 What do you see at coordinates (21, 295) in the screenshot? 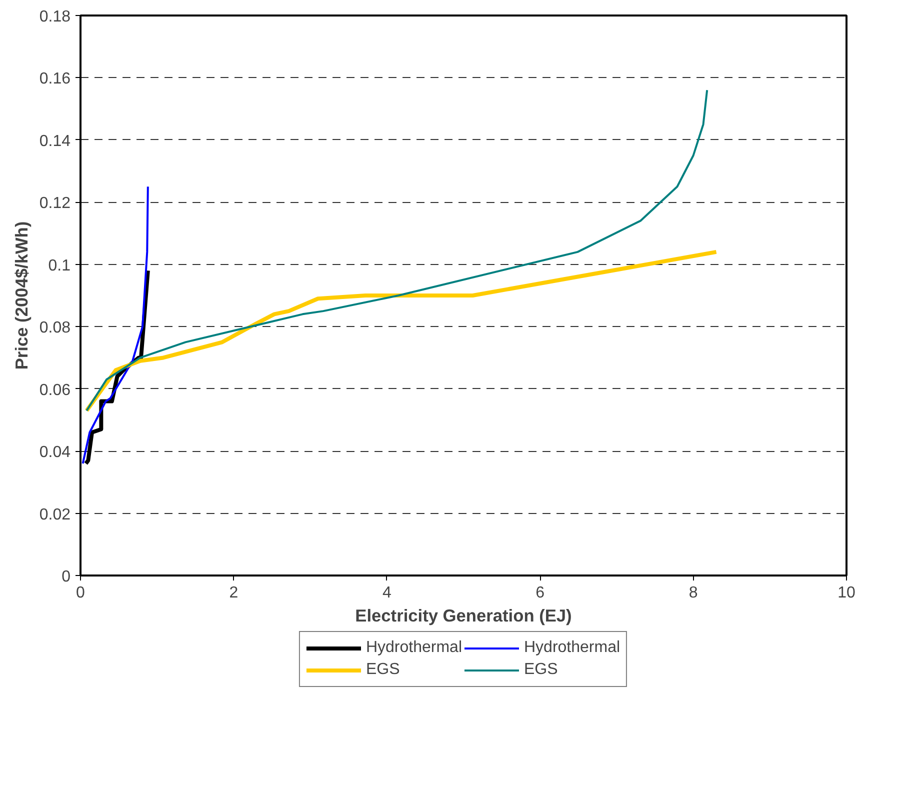
I see `y-axis-title: Price (2004$/kWh)` at bounding box center [21, 295].